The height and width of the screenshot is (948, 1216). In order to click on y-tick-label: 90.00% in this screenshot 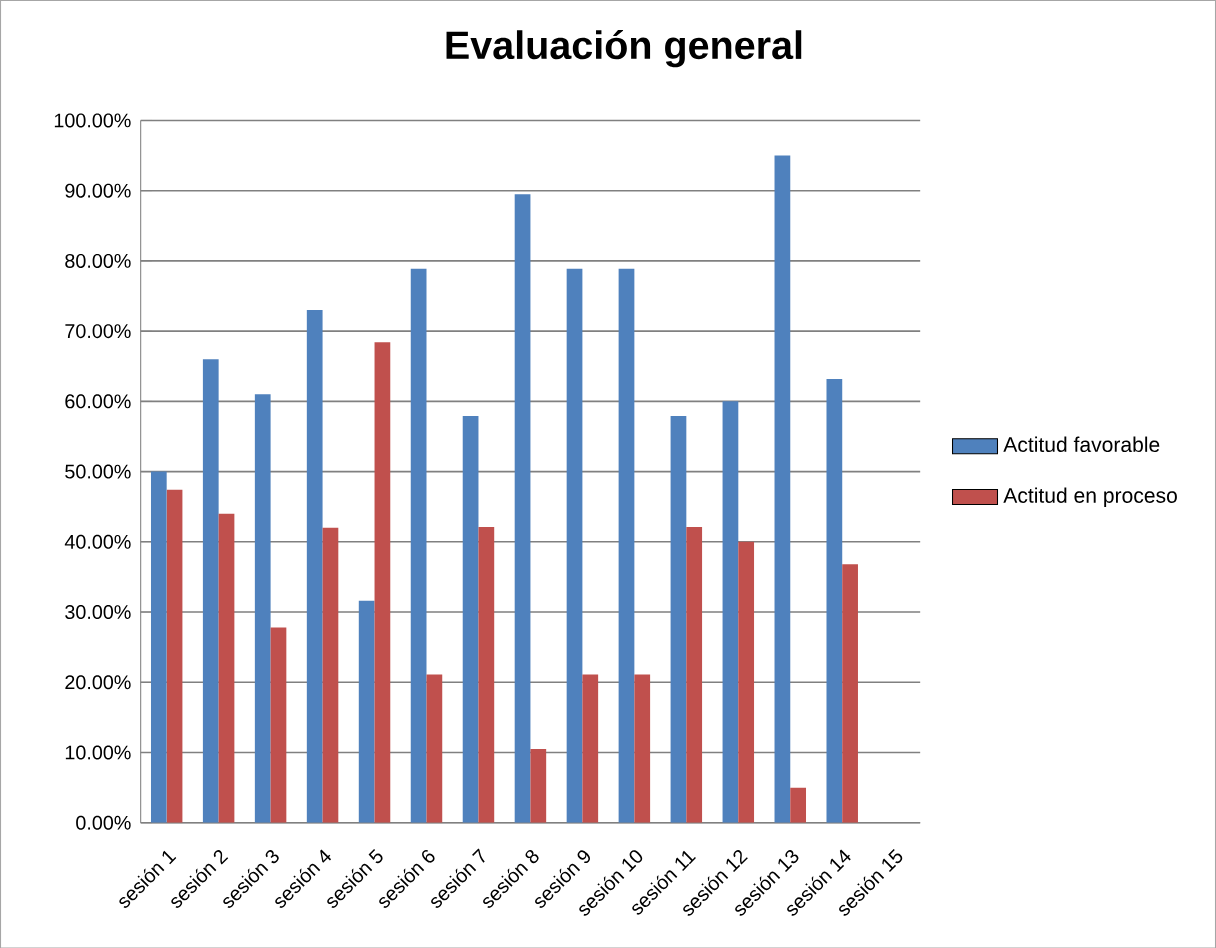, I will do `click(98, 190)`.